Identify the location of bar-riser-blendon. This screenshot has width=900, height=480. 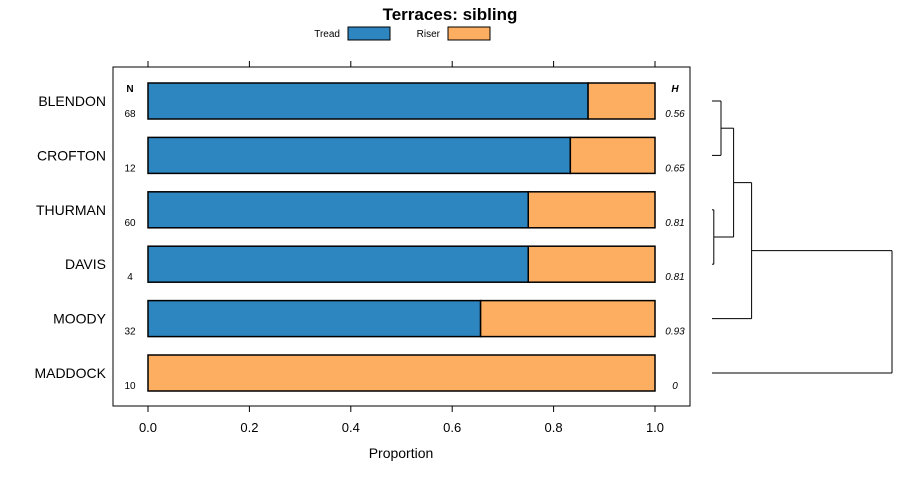
(621, 101).